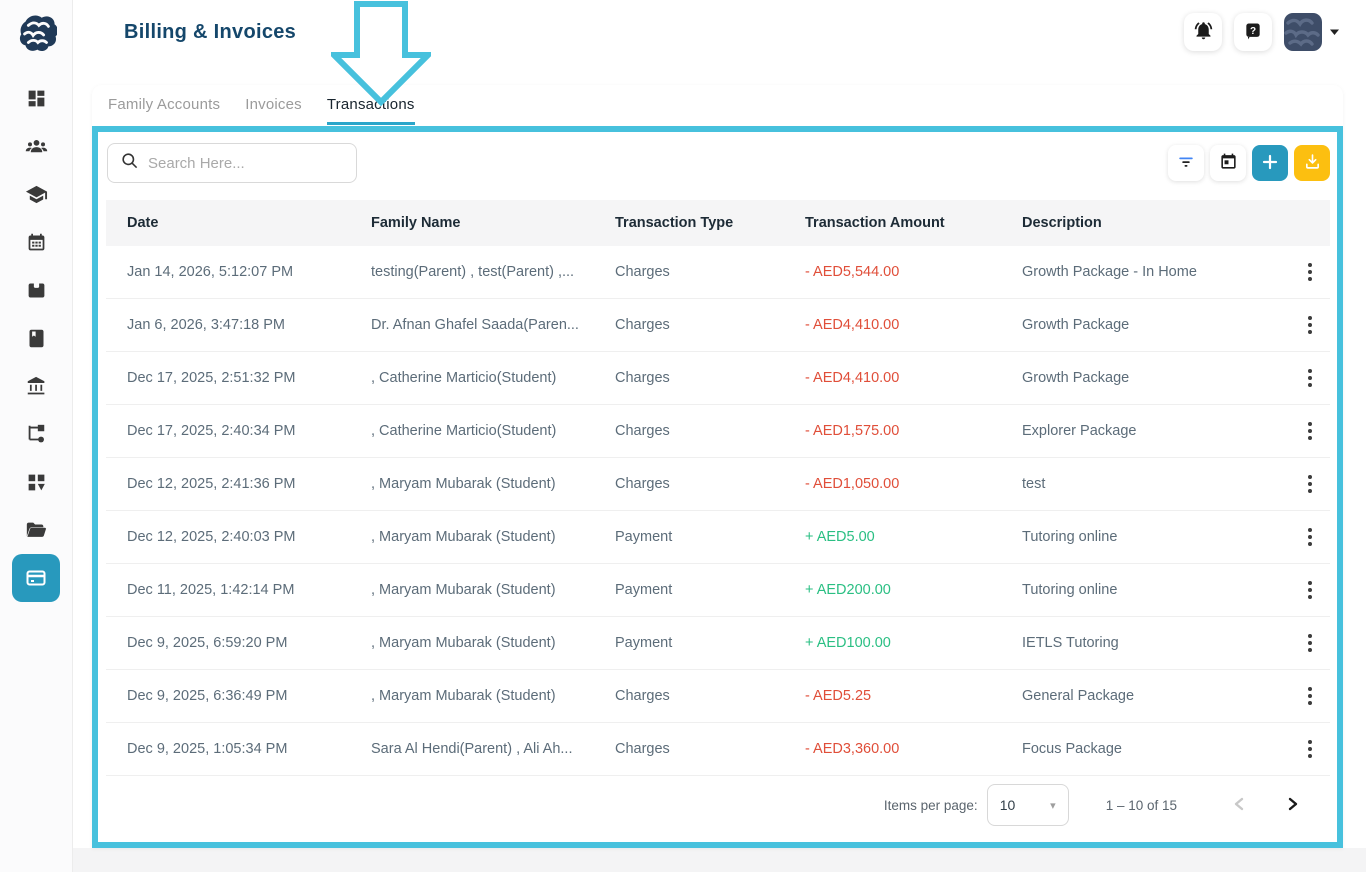 The width and height of the screenshot is (1366, 872). What do you see at coordinates (1027, 805) in the screenshot?
I see `page-size-select: 10 ▾` at bounding box center [1027, 805].